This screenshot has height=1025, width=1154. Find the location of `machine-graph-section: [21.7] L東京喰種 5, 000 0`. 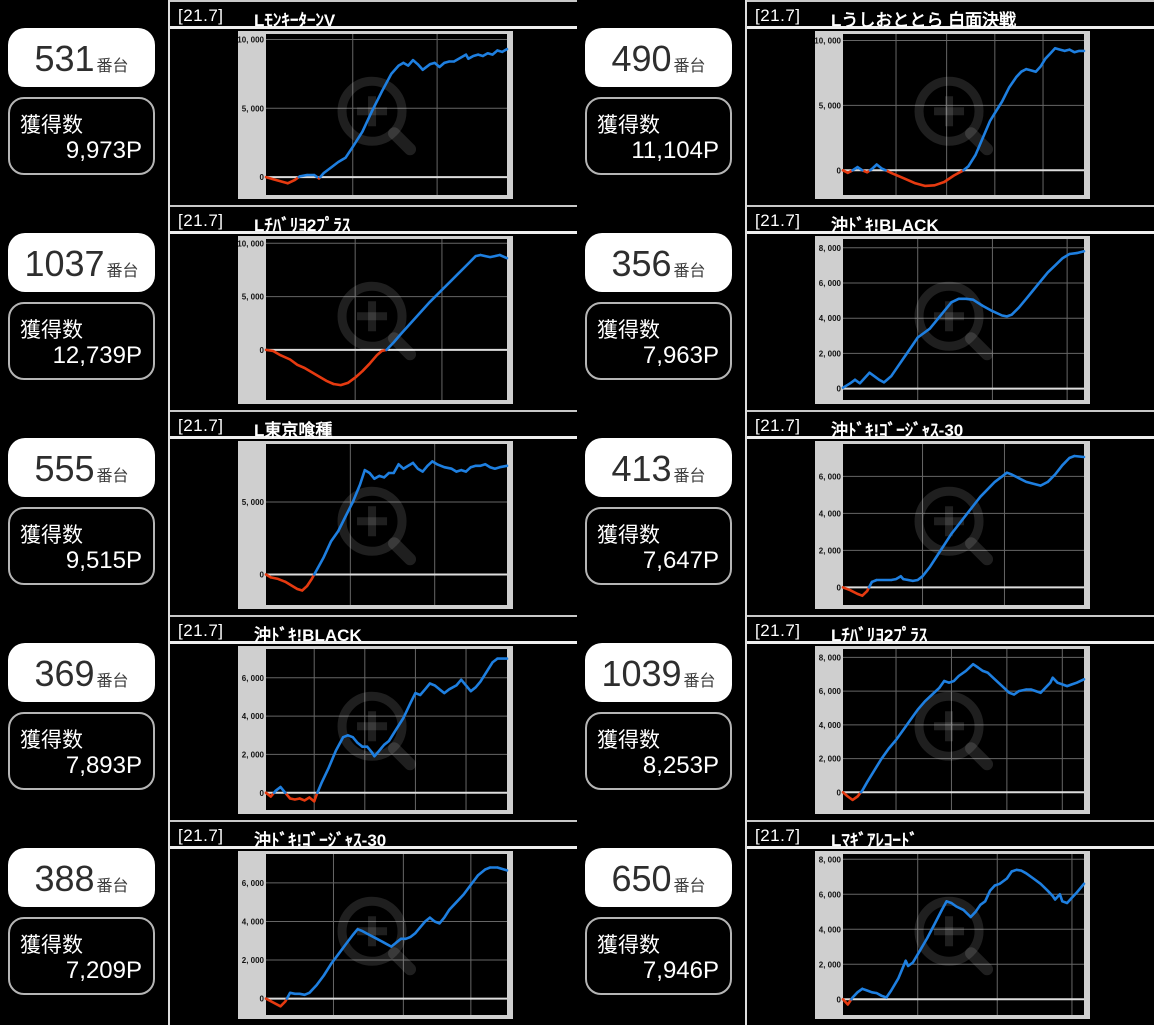

machine-graph-section: [21.7] L東京喰種 5, 000 0 is located at coordinates (373, 512).